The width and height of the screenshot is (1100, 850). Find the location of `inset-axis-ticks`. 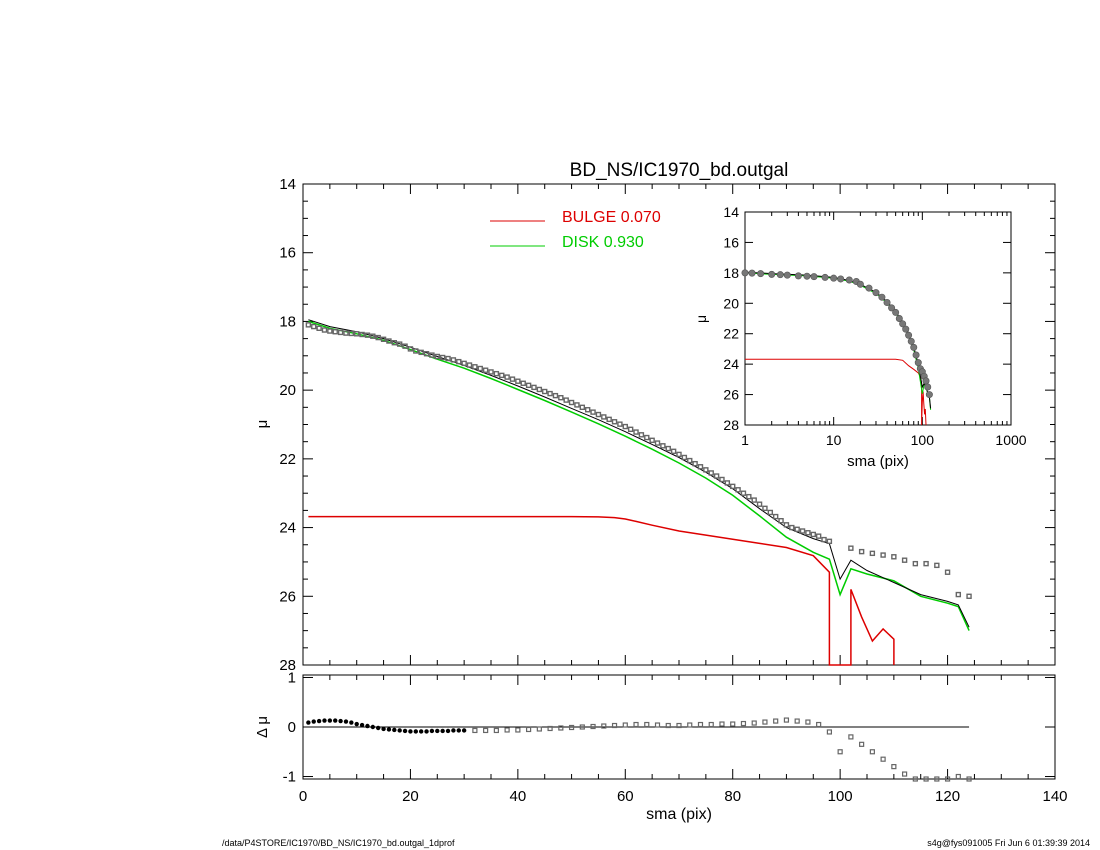

inset-axis-ticks is located at coordinates (878, 318).